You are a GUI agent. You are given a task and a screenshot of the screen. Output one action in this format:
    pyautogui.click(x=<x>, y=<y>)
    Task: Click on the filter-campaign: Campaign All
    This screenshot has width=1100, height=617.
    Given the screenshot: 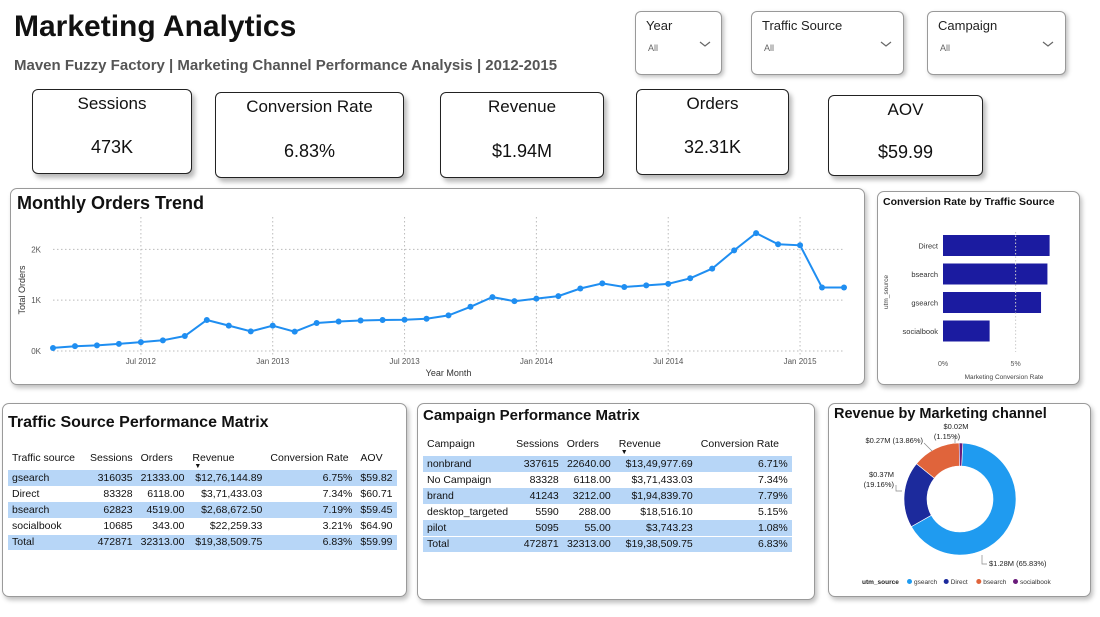 What is the action you would take?
    pyautogui.click(x=996, y=43)
    